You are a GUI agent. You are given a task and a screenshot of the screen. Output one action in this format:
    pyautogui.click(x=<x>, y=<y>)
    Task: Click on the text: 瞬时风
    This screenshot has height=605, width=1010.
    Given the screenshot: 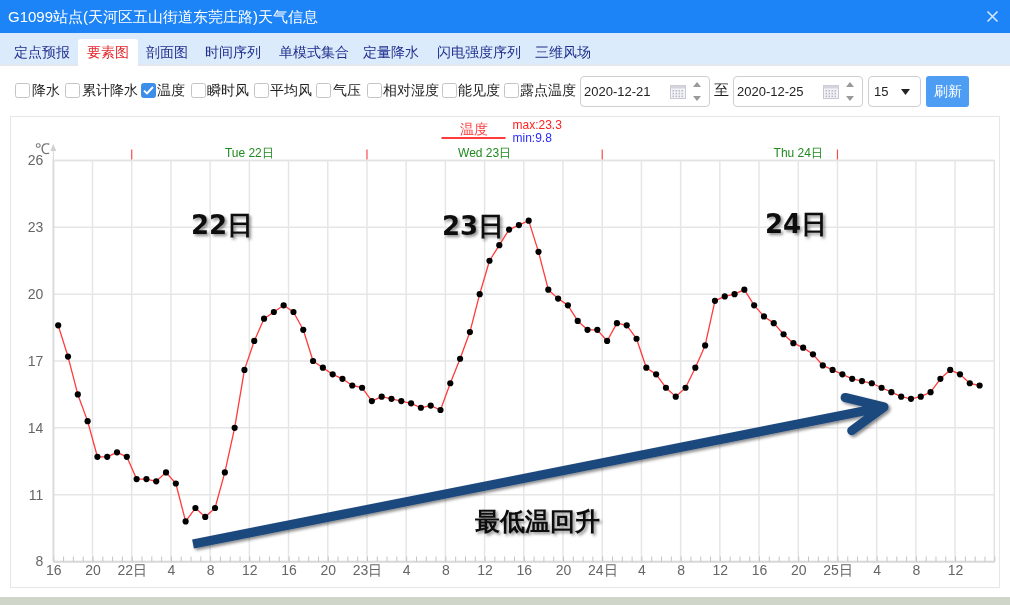 What is the action you would take?
    pyautogui.click(x=228, y=90)
    